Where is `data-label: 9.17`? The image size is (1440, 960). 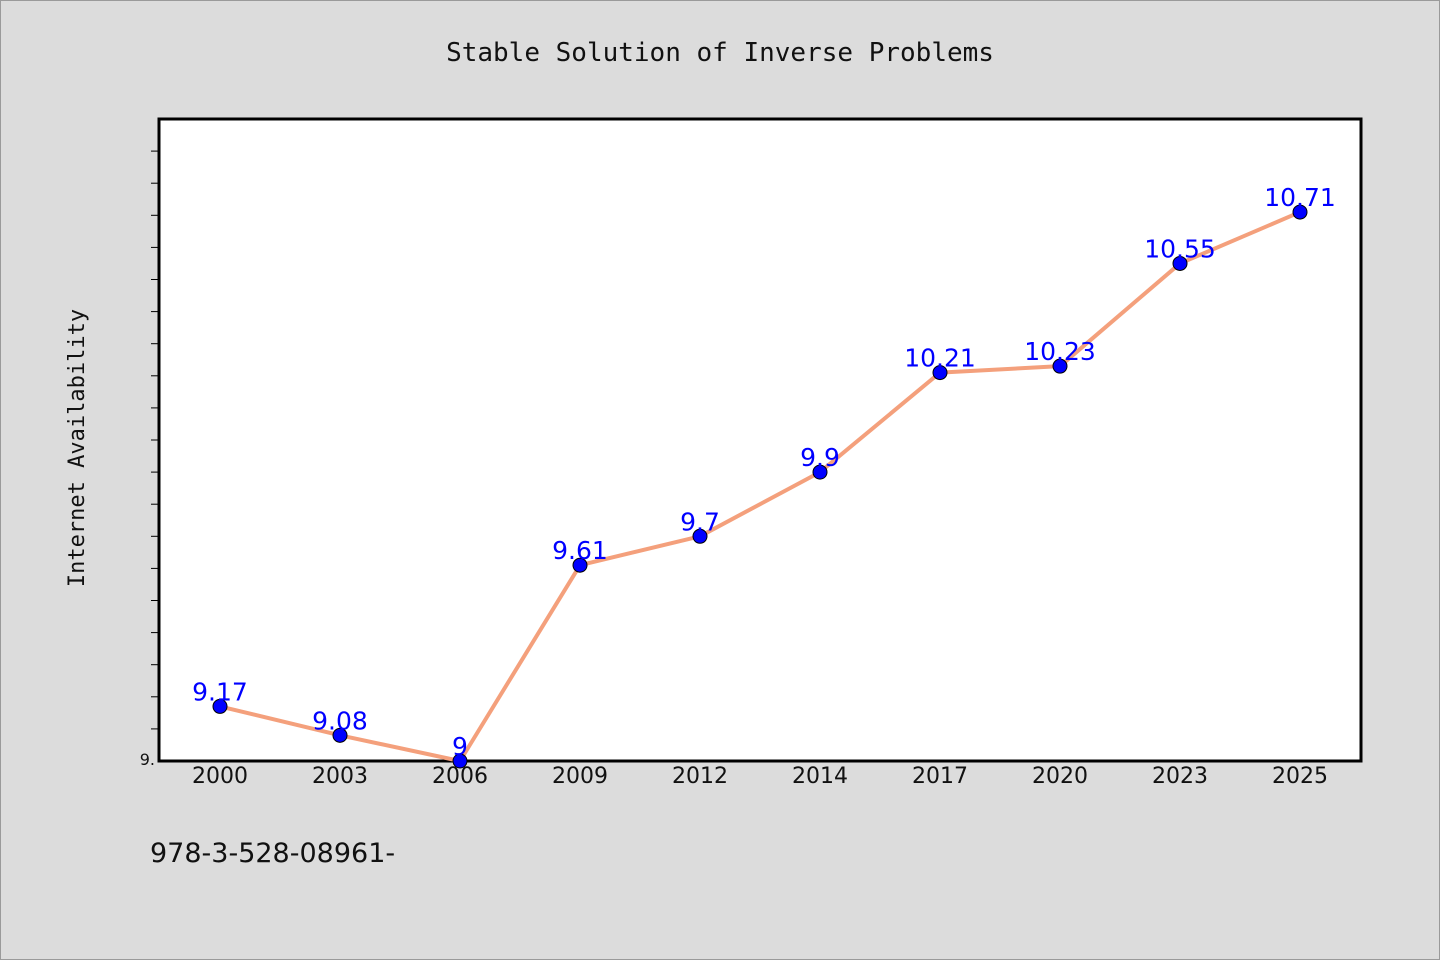 data-label: 9.17 is located at coordinates (220, 691).